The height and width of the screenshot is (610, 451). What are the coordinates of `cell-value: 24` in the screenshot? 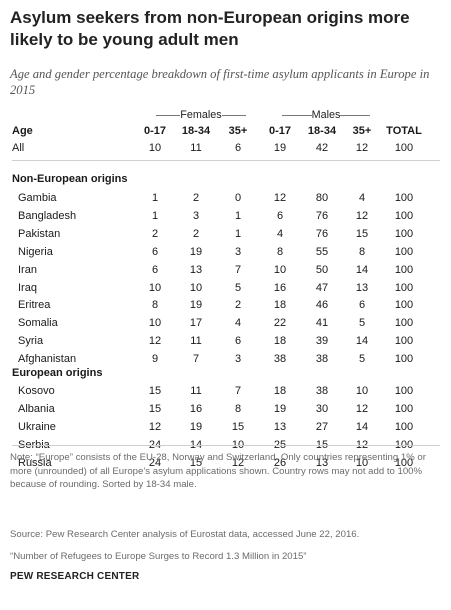 It's located at (155, 463).